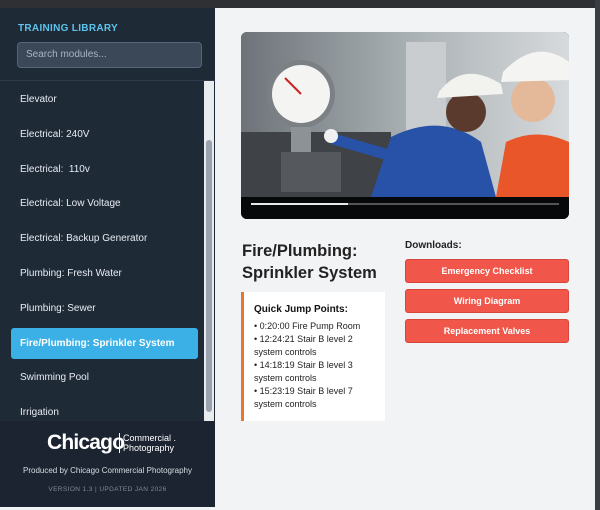  Describe the element at coordinates (301, 309) in the screenshot. I see `jump-title: Quick Jump Points:` at that location.